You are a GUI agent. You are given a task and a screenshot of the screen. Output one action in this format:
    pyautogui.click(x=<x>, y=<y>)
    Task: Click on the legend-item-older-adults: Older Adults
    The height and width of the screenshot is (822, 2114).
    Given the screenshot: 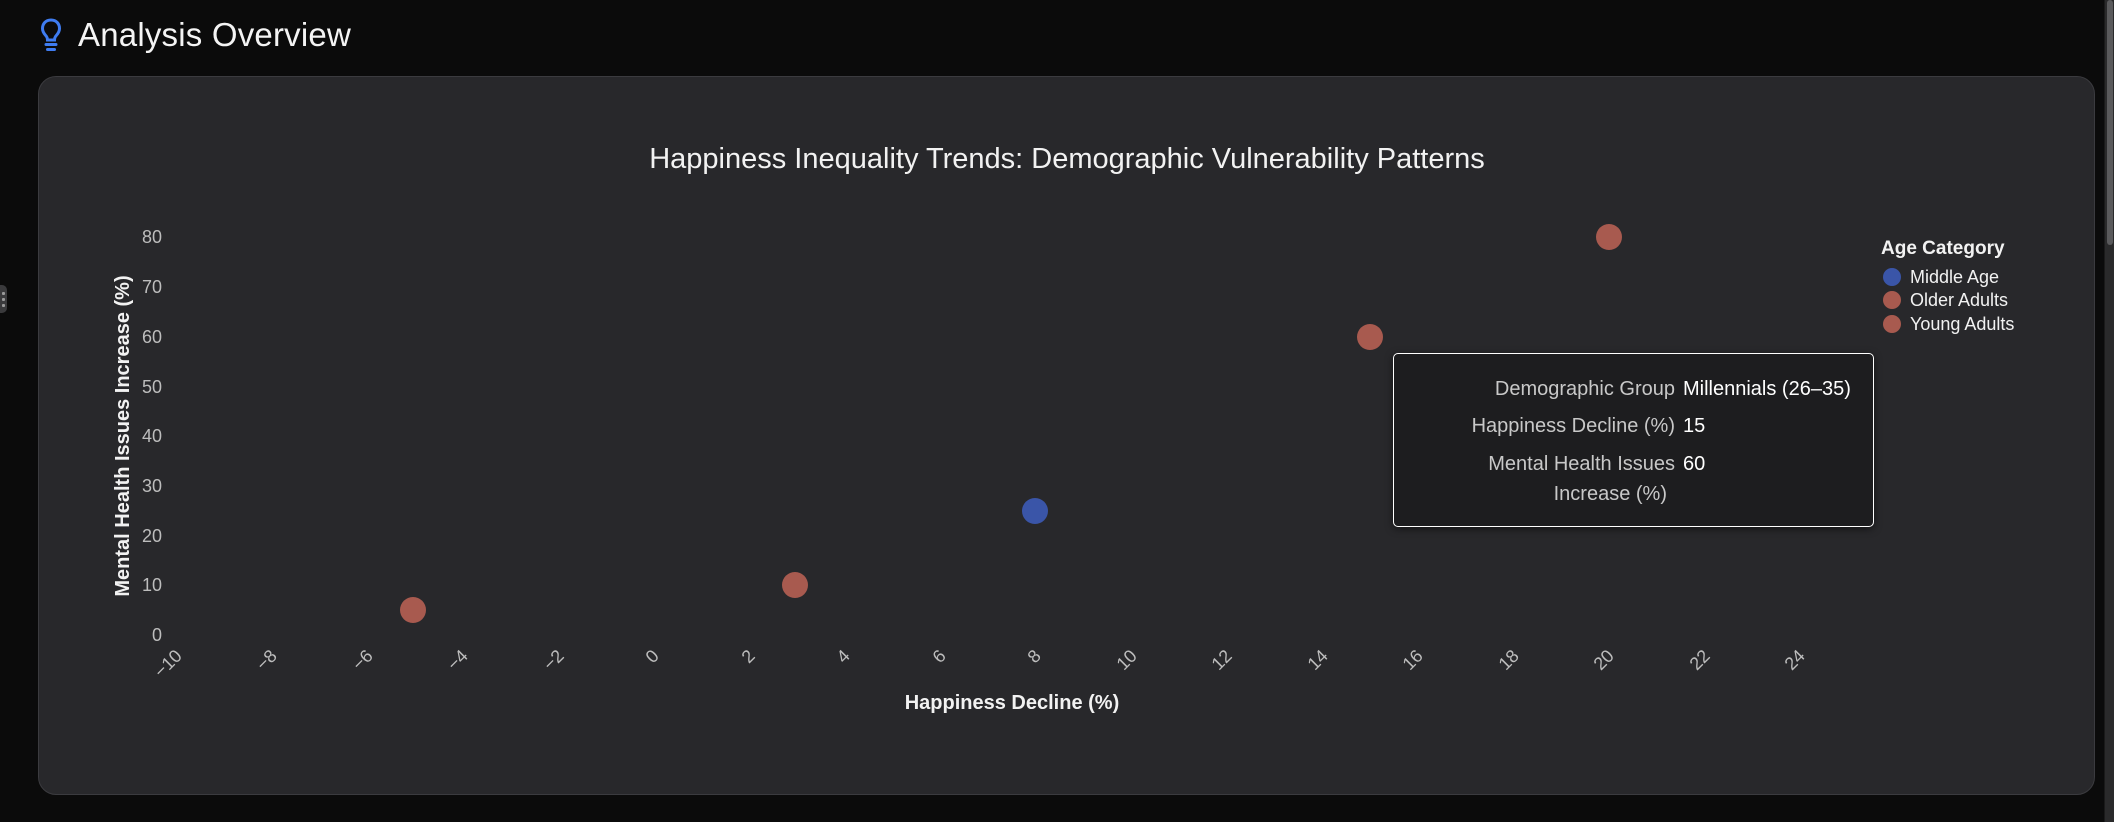 What is the action you would take?
    pyautogui.click(x=1945, y=300)
    